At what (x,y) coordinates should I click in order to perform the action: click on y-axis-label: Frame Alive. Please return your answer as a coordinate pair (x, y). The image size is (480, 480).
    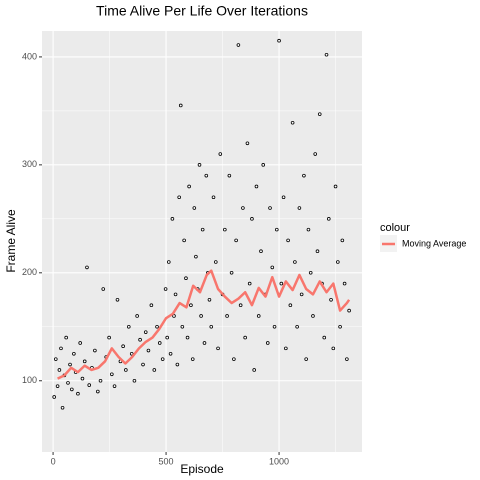
    Looking at the image, I should click on (11, 241).